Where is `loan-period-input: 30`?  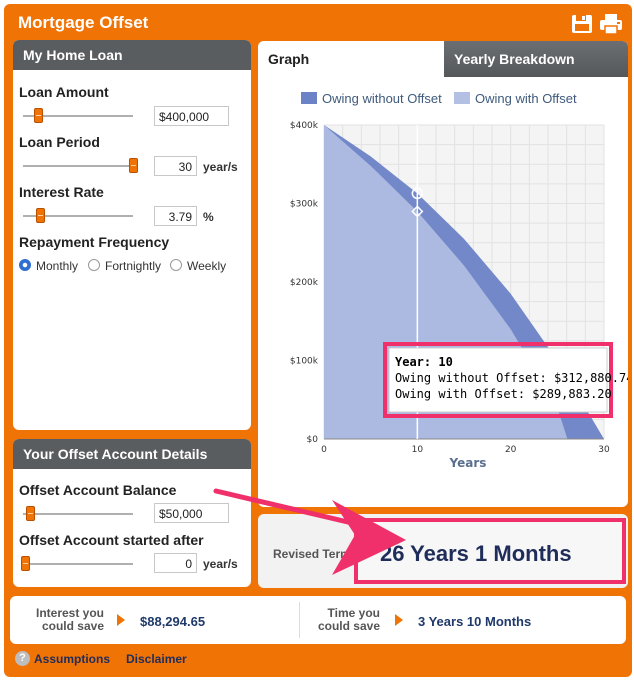 loan-period-input: 30 is located at coordinates (175, 166).